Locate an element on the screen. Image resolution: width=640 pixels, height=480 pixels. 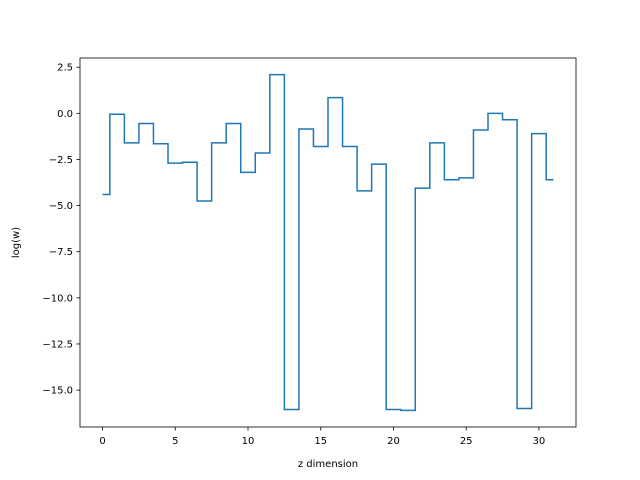
x-tick-label: 30 is located at coordinates (539, 441).